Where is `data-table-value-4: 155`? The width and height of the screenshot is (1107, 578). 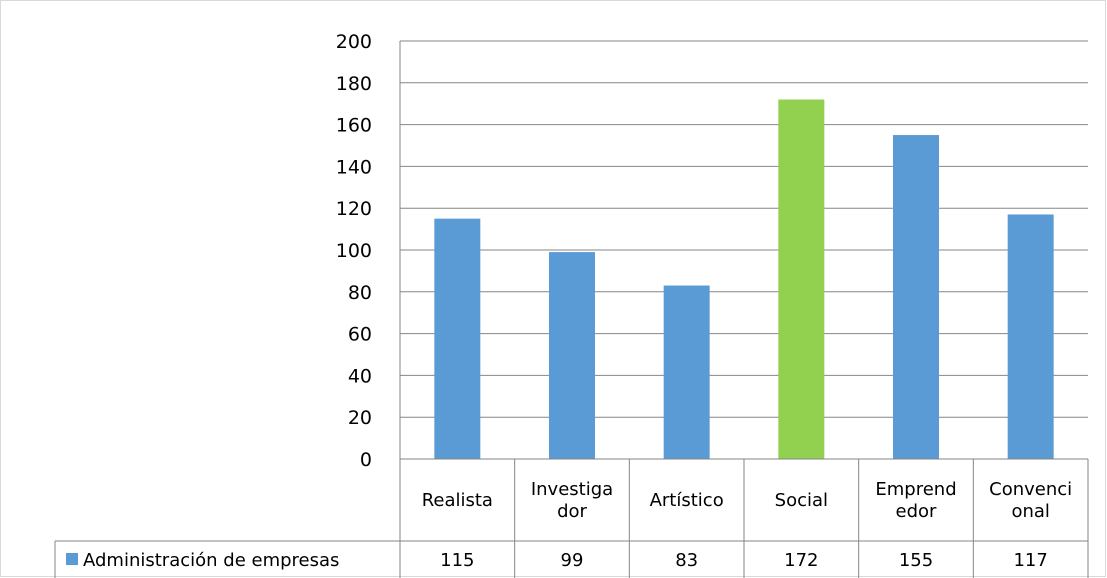
data-table-value-4: 155 is located at coordinates (916, 560).